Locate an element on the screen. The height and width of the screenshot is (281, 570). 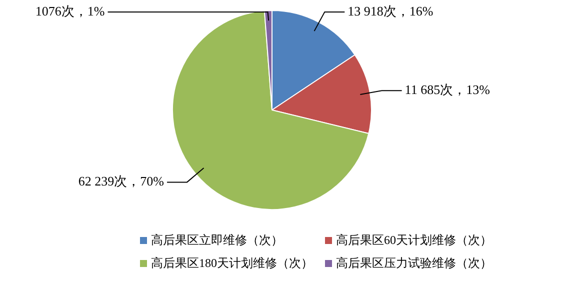
data-label: 11 685次，13% is located at coordinates (447, 90).